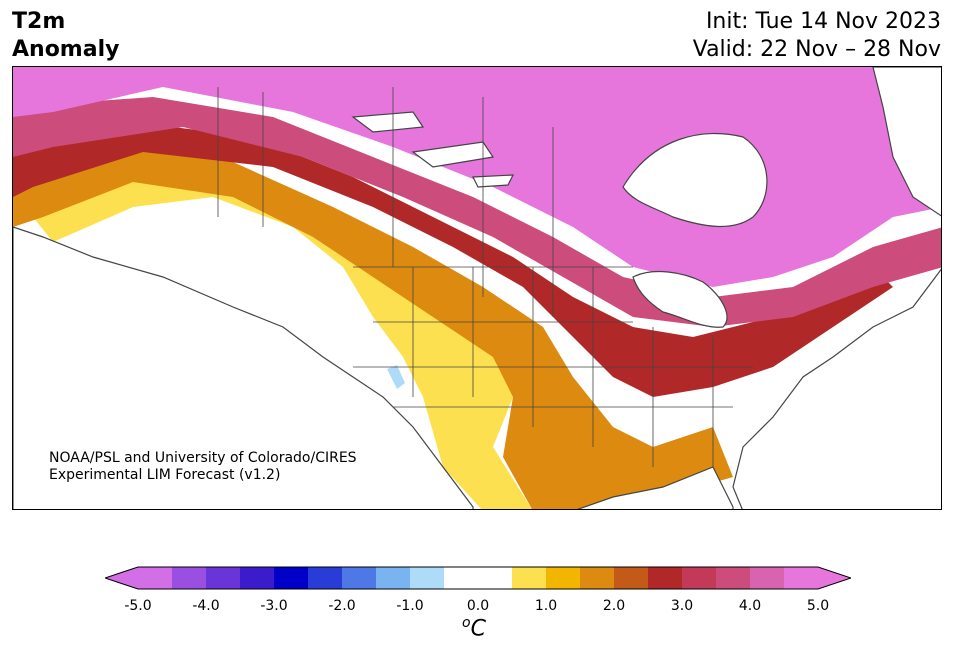  I want to click on great-lakes, so click(680, 299).